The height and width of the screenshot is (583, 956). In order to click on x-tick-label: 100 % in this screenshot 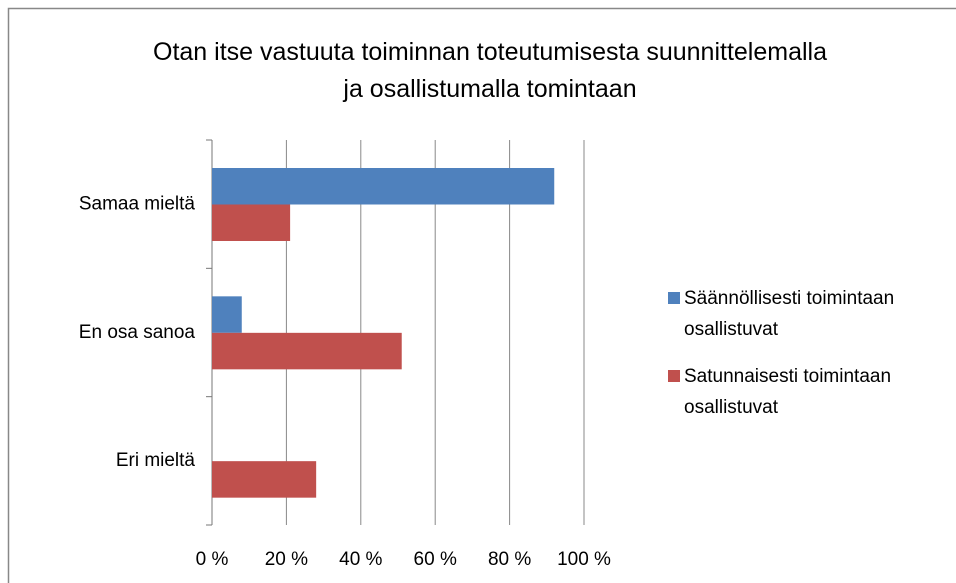, I will do `click(584, 559)`.